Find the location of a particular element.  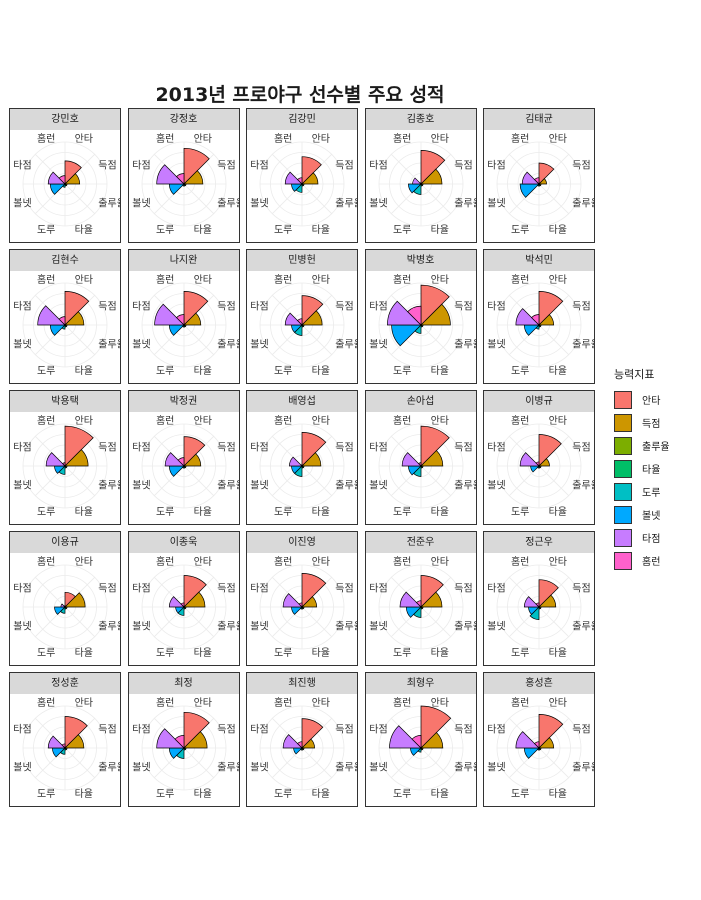

legend-title: 능력지표 is located at coordinates (634, 374).